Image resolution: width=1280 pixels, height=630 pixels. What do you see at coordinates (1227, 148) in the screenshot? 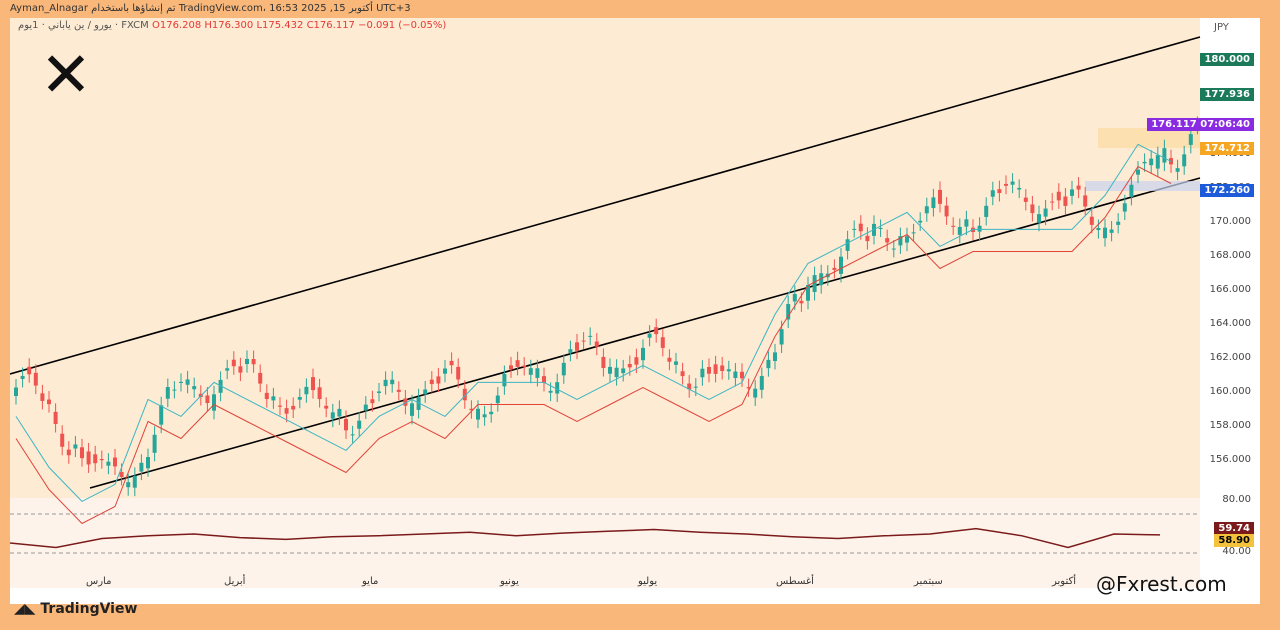
I see `price-tag: 174.712` at bounding box center [1227, 148].